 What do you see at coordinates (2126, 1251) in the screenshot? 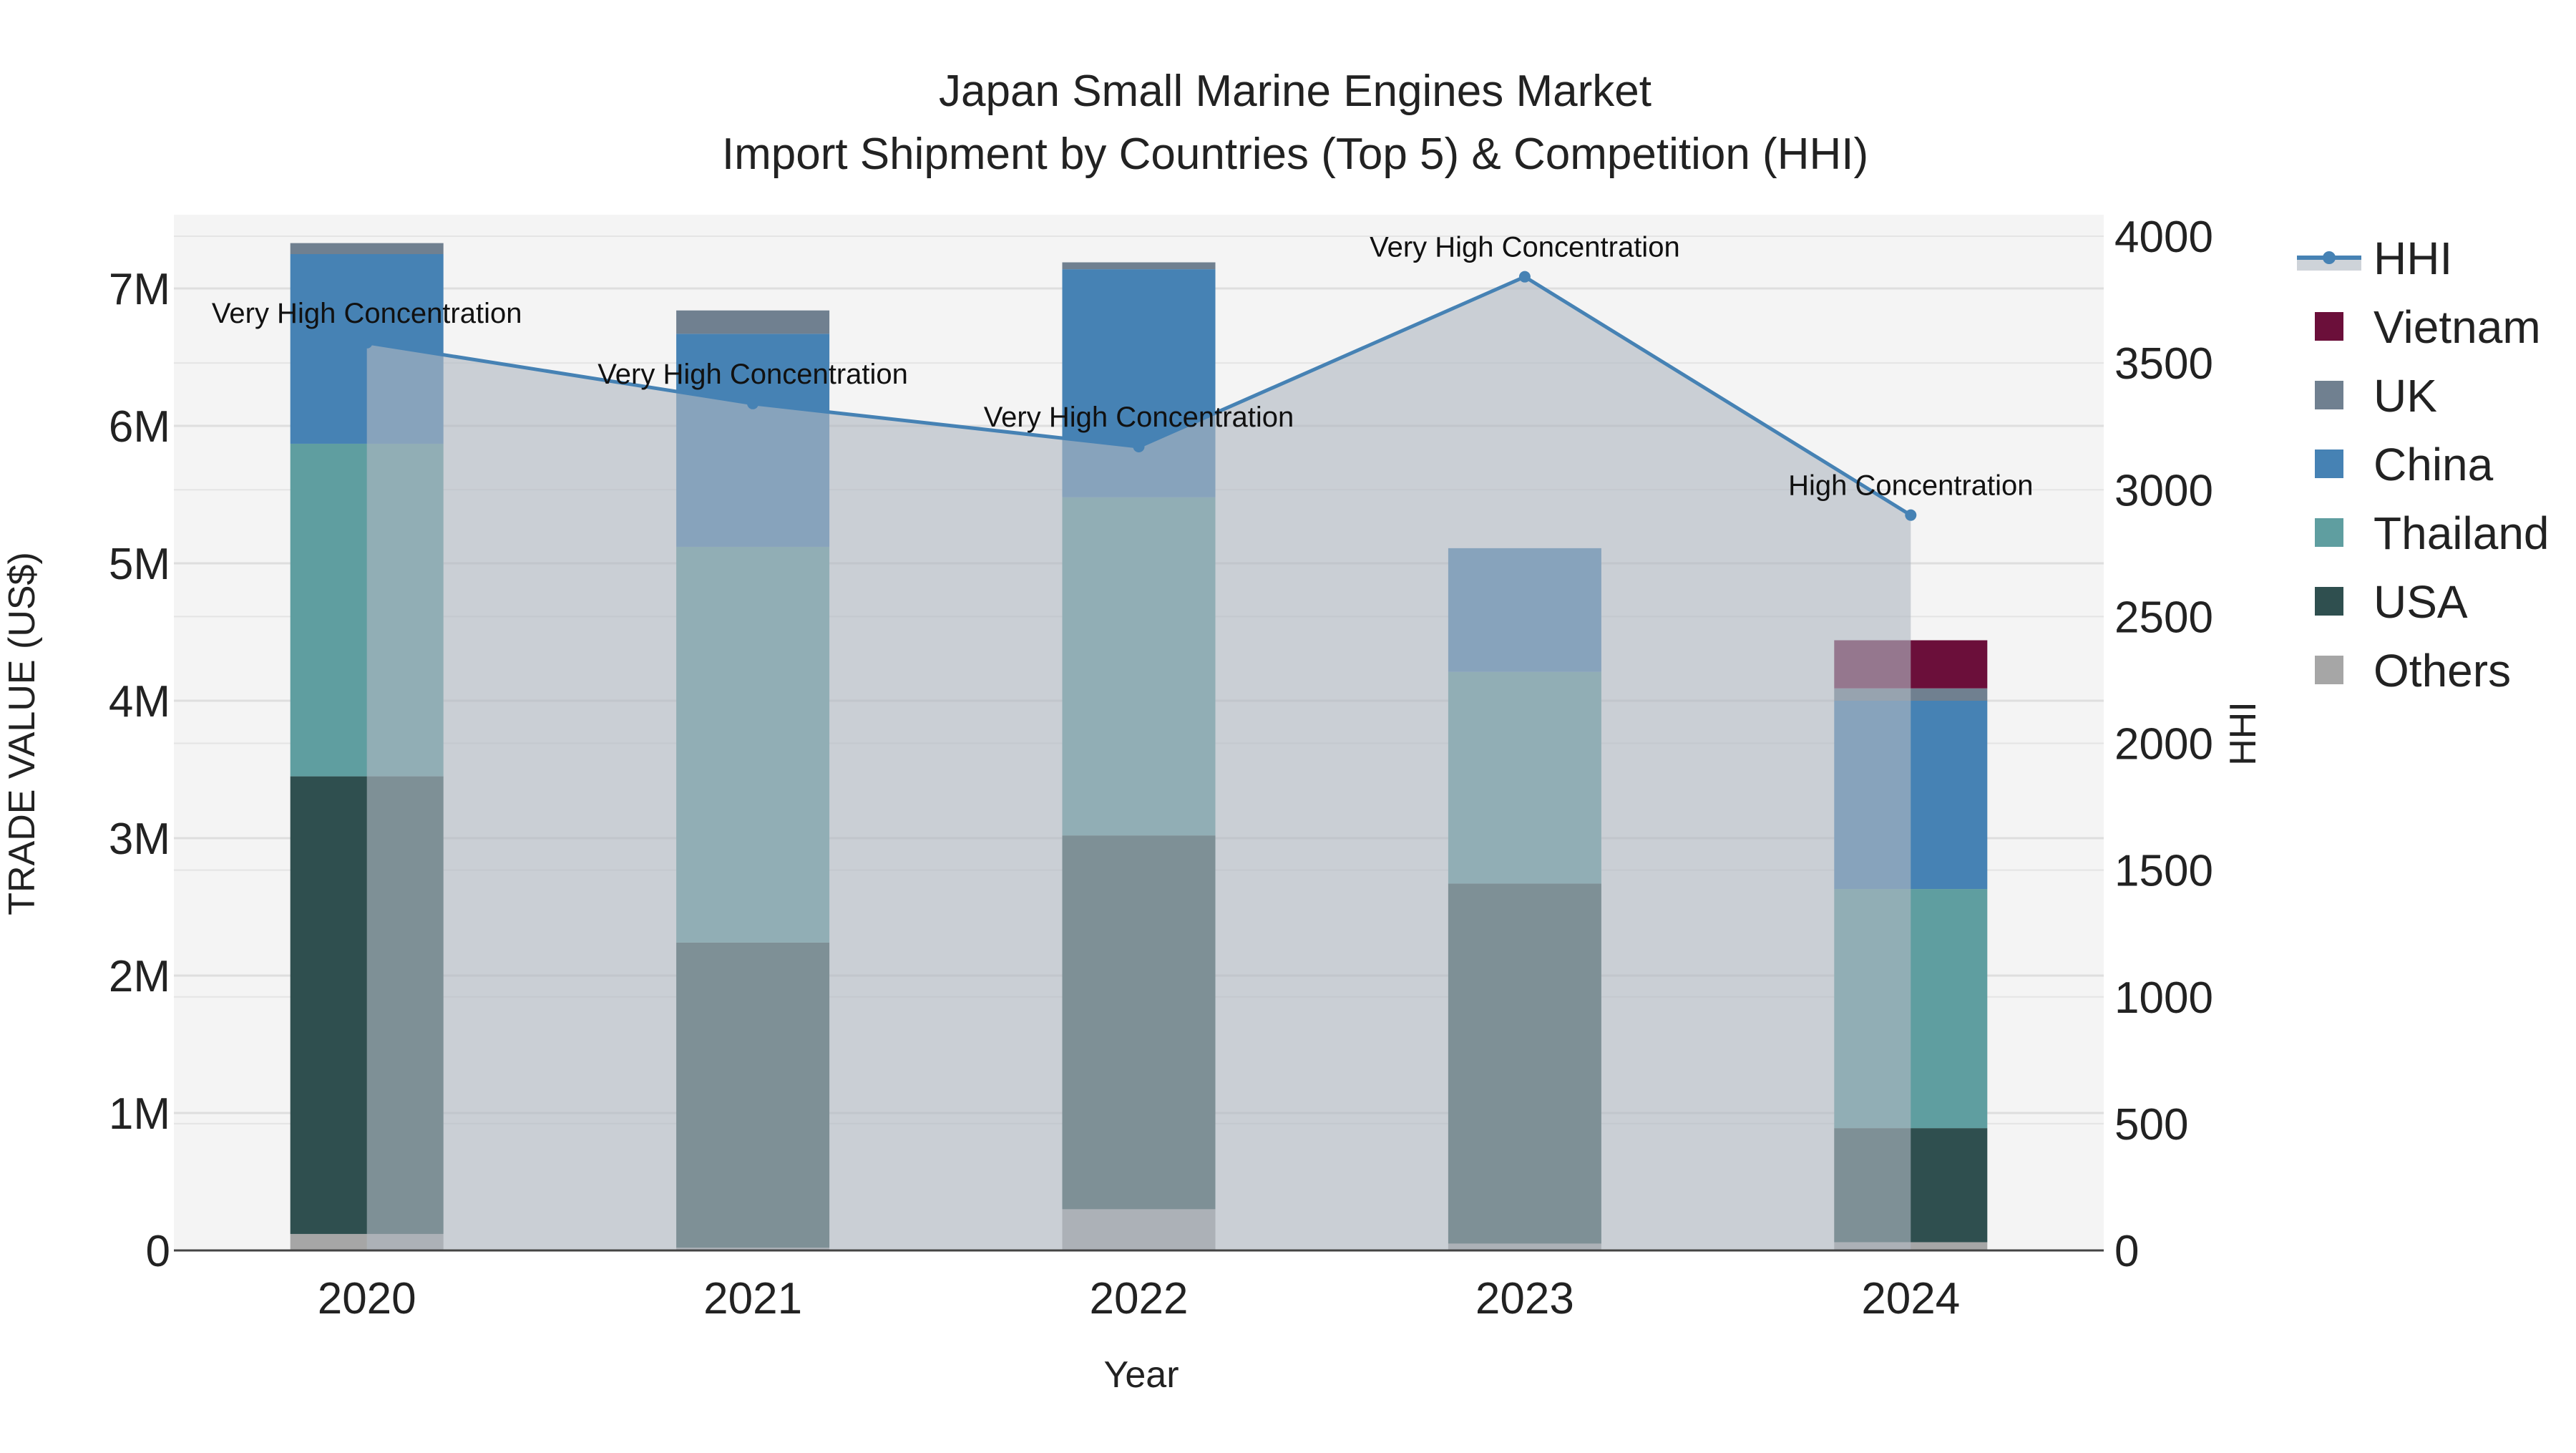
I see `y2-tick-label-0: 0` at bounding box center [2126, 1251].